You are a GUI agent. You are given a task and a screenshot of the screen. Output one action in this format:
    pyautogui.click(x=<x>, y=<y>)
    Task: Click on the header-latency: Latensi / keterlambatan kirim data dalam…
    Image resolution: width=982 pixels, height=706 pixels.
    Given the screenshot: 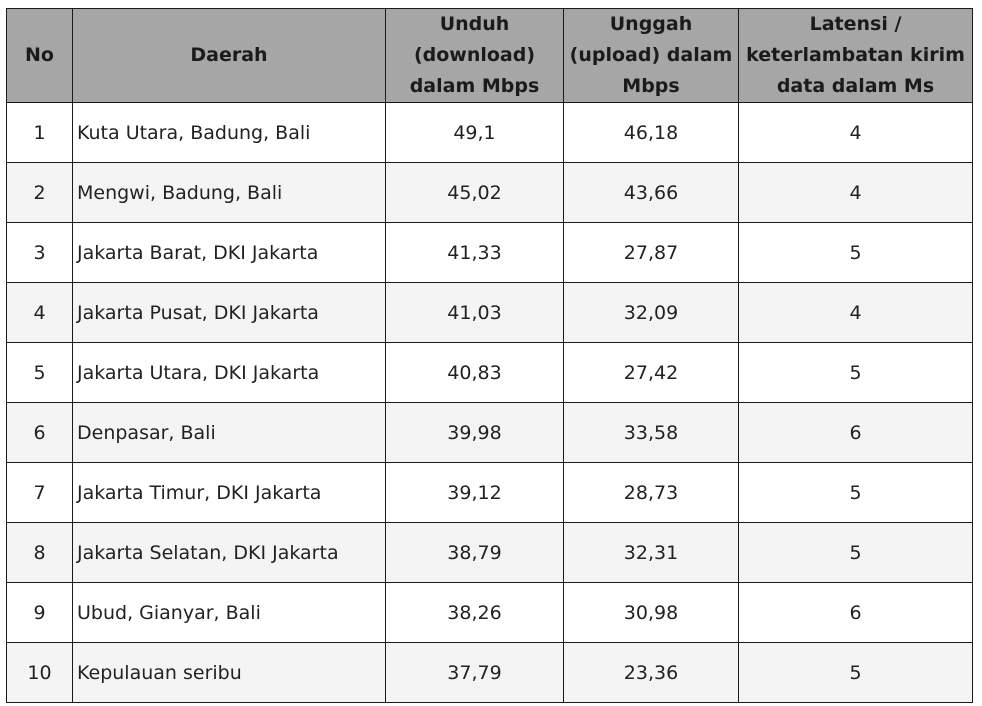 What is the action you would take?
    pyautogui.click(x=855, y=55)
    